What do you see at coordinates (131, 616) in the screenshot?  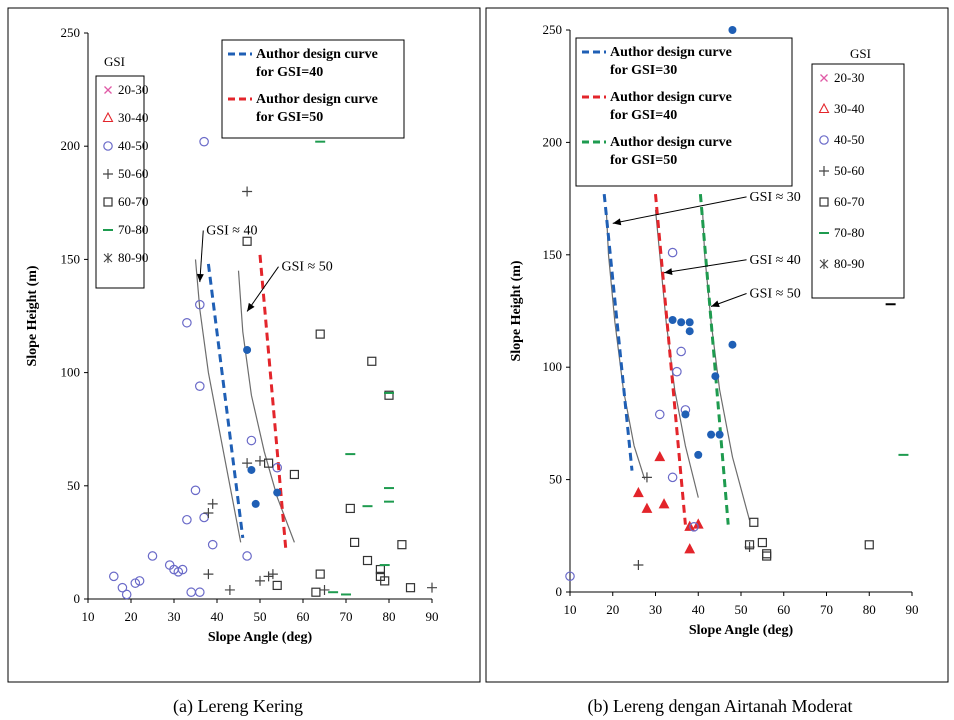 I see `x-tick-label: 20` at bounding box center [131, 616].